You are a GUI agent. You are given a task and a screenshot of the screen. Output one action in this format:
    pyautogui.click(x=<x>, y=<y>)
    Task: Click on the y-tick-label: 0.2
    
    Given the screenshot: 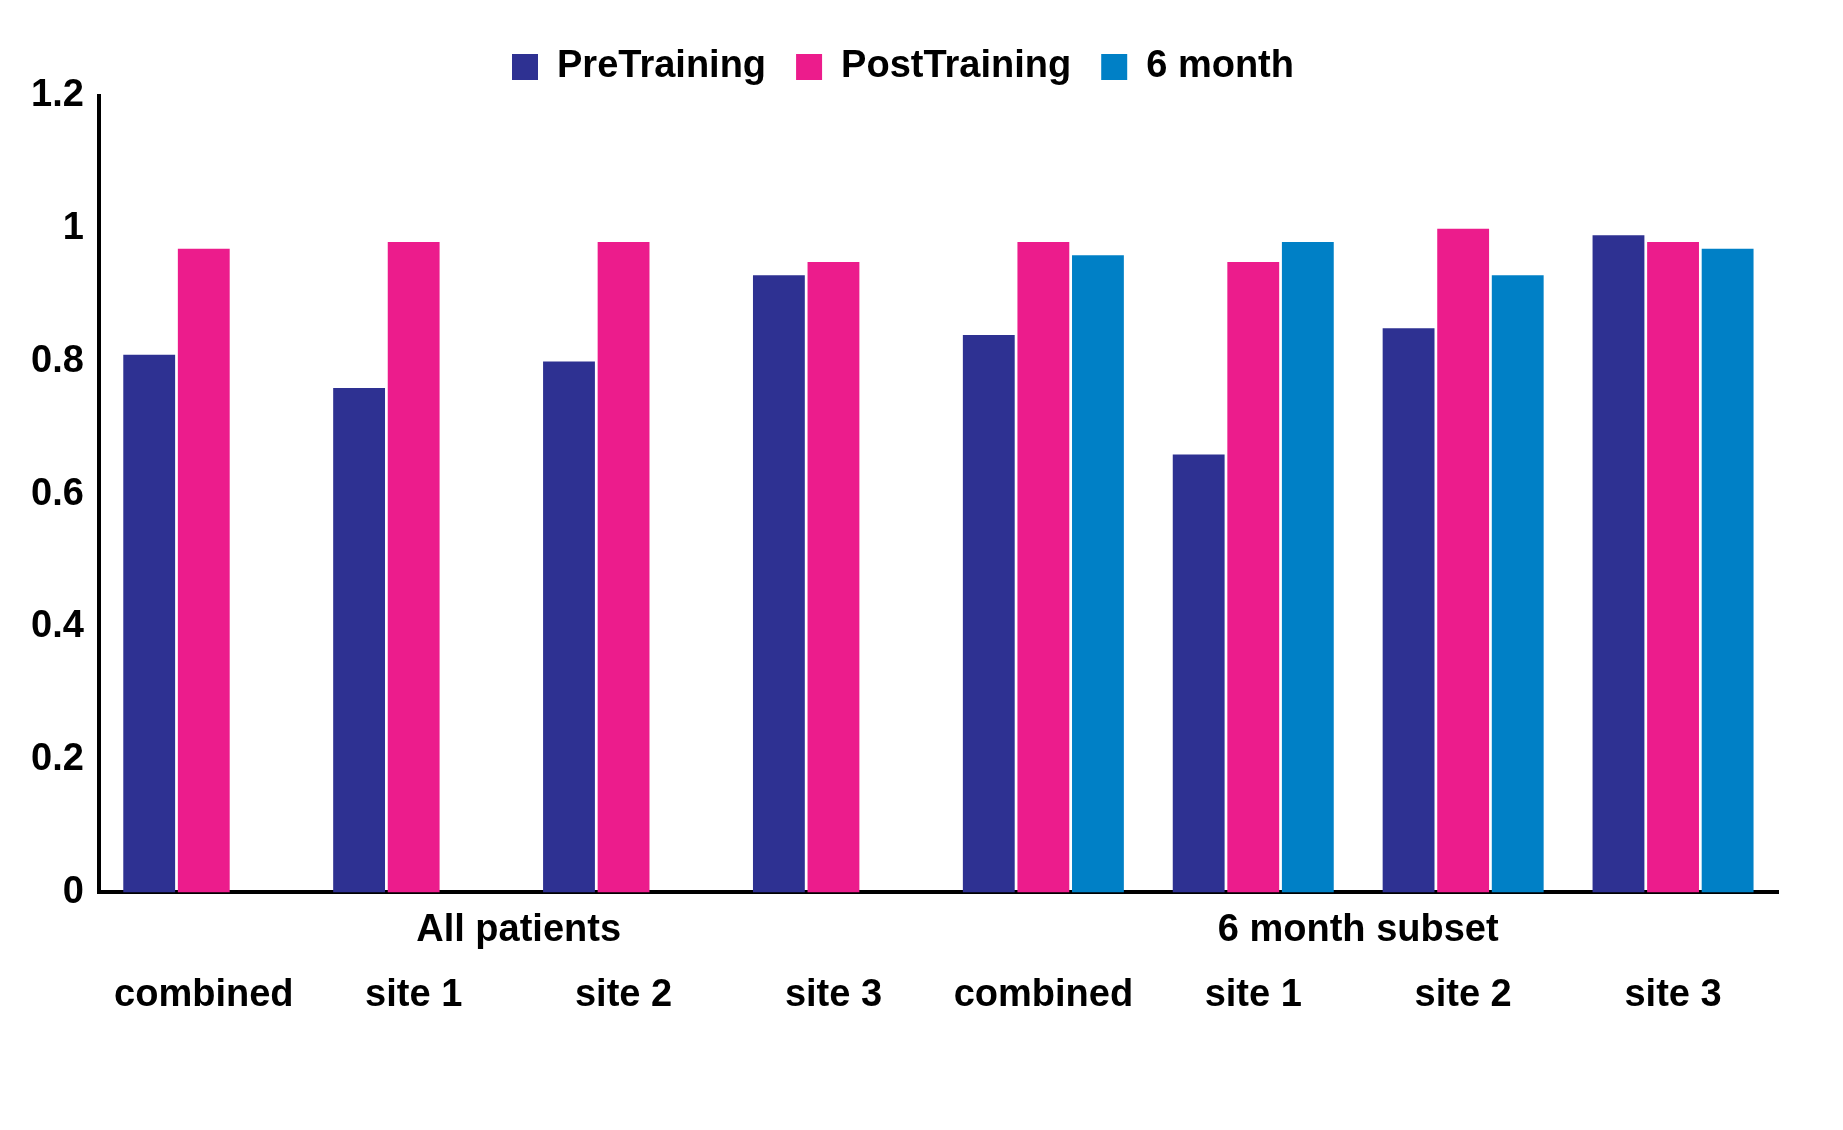 What is the action you would take?
    pyautogui.click(x=57, y=757)
    